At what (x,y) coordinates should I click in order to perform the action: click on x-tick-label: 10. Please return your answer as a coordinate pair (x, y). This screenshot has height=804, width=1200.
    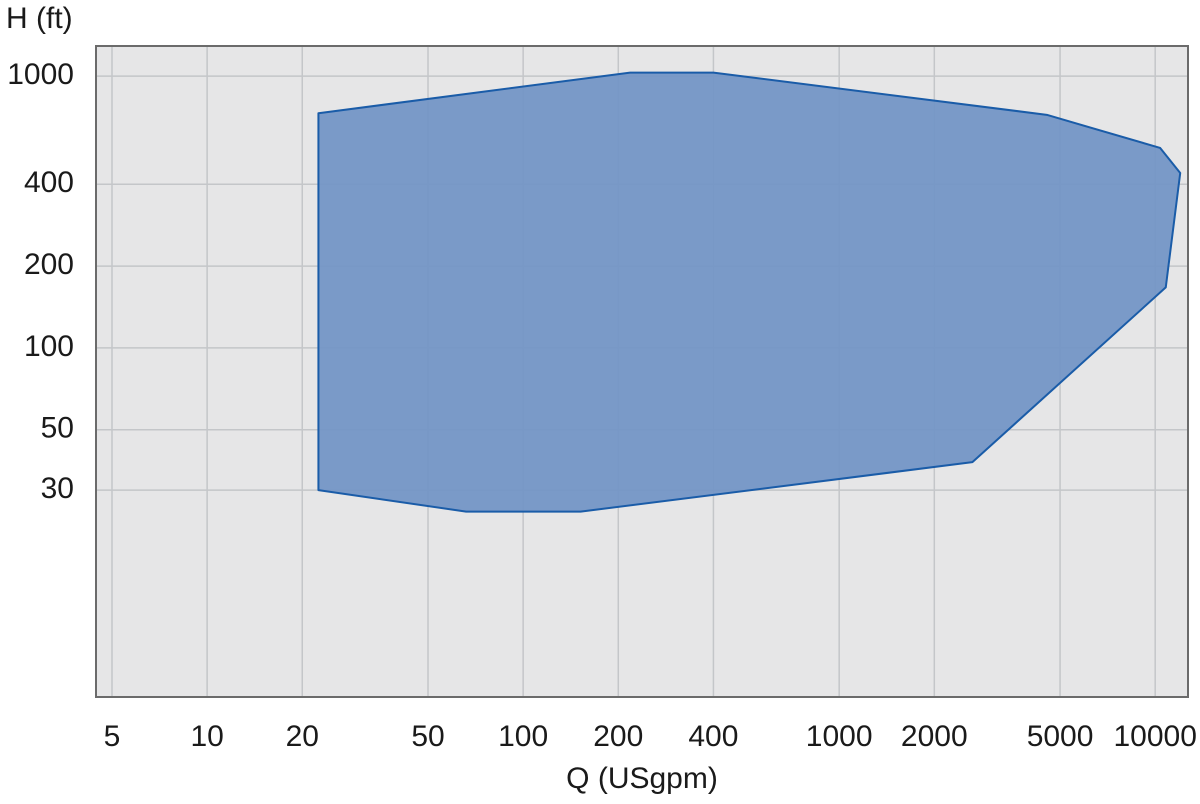
    Looking at the image, I should click on (206, 736).